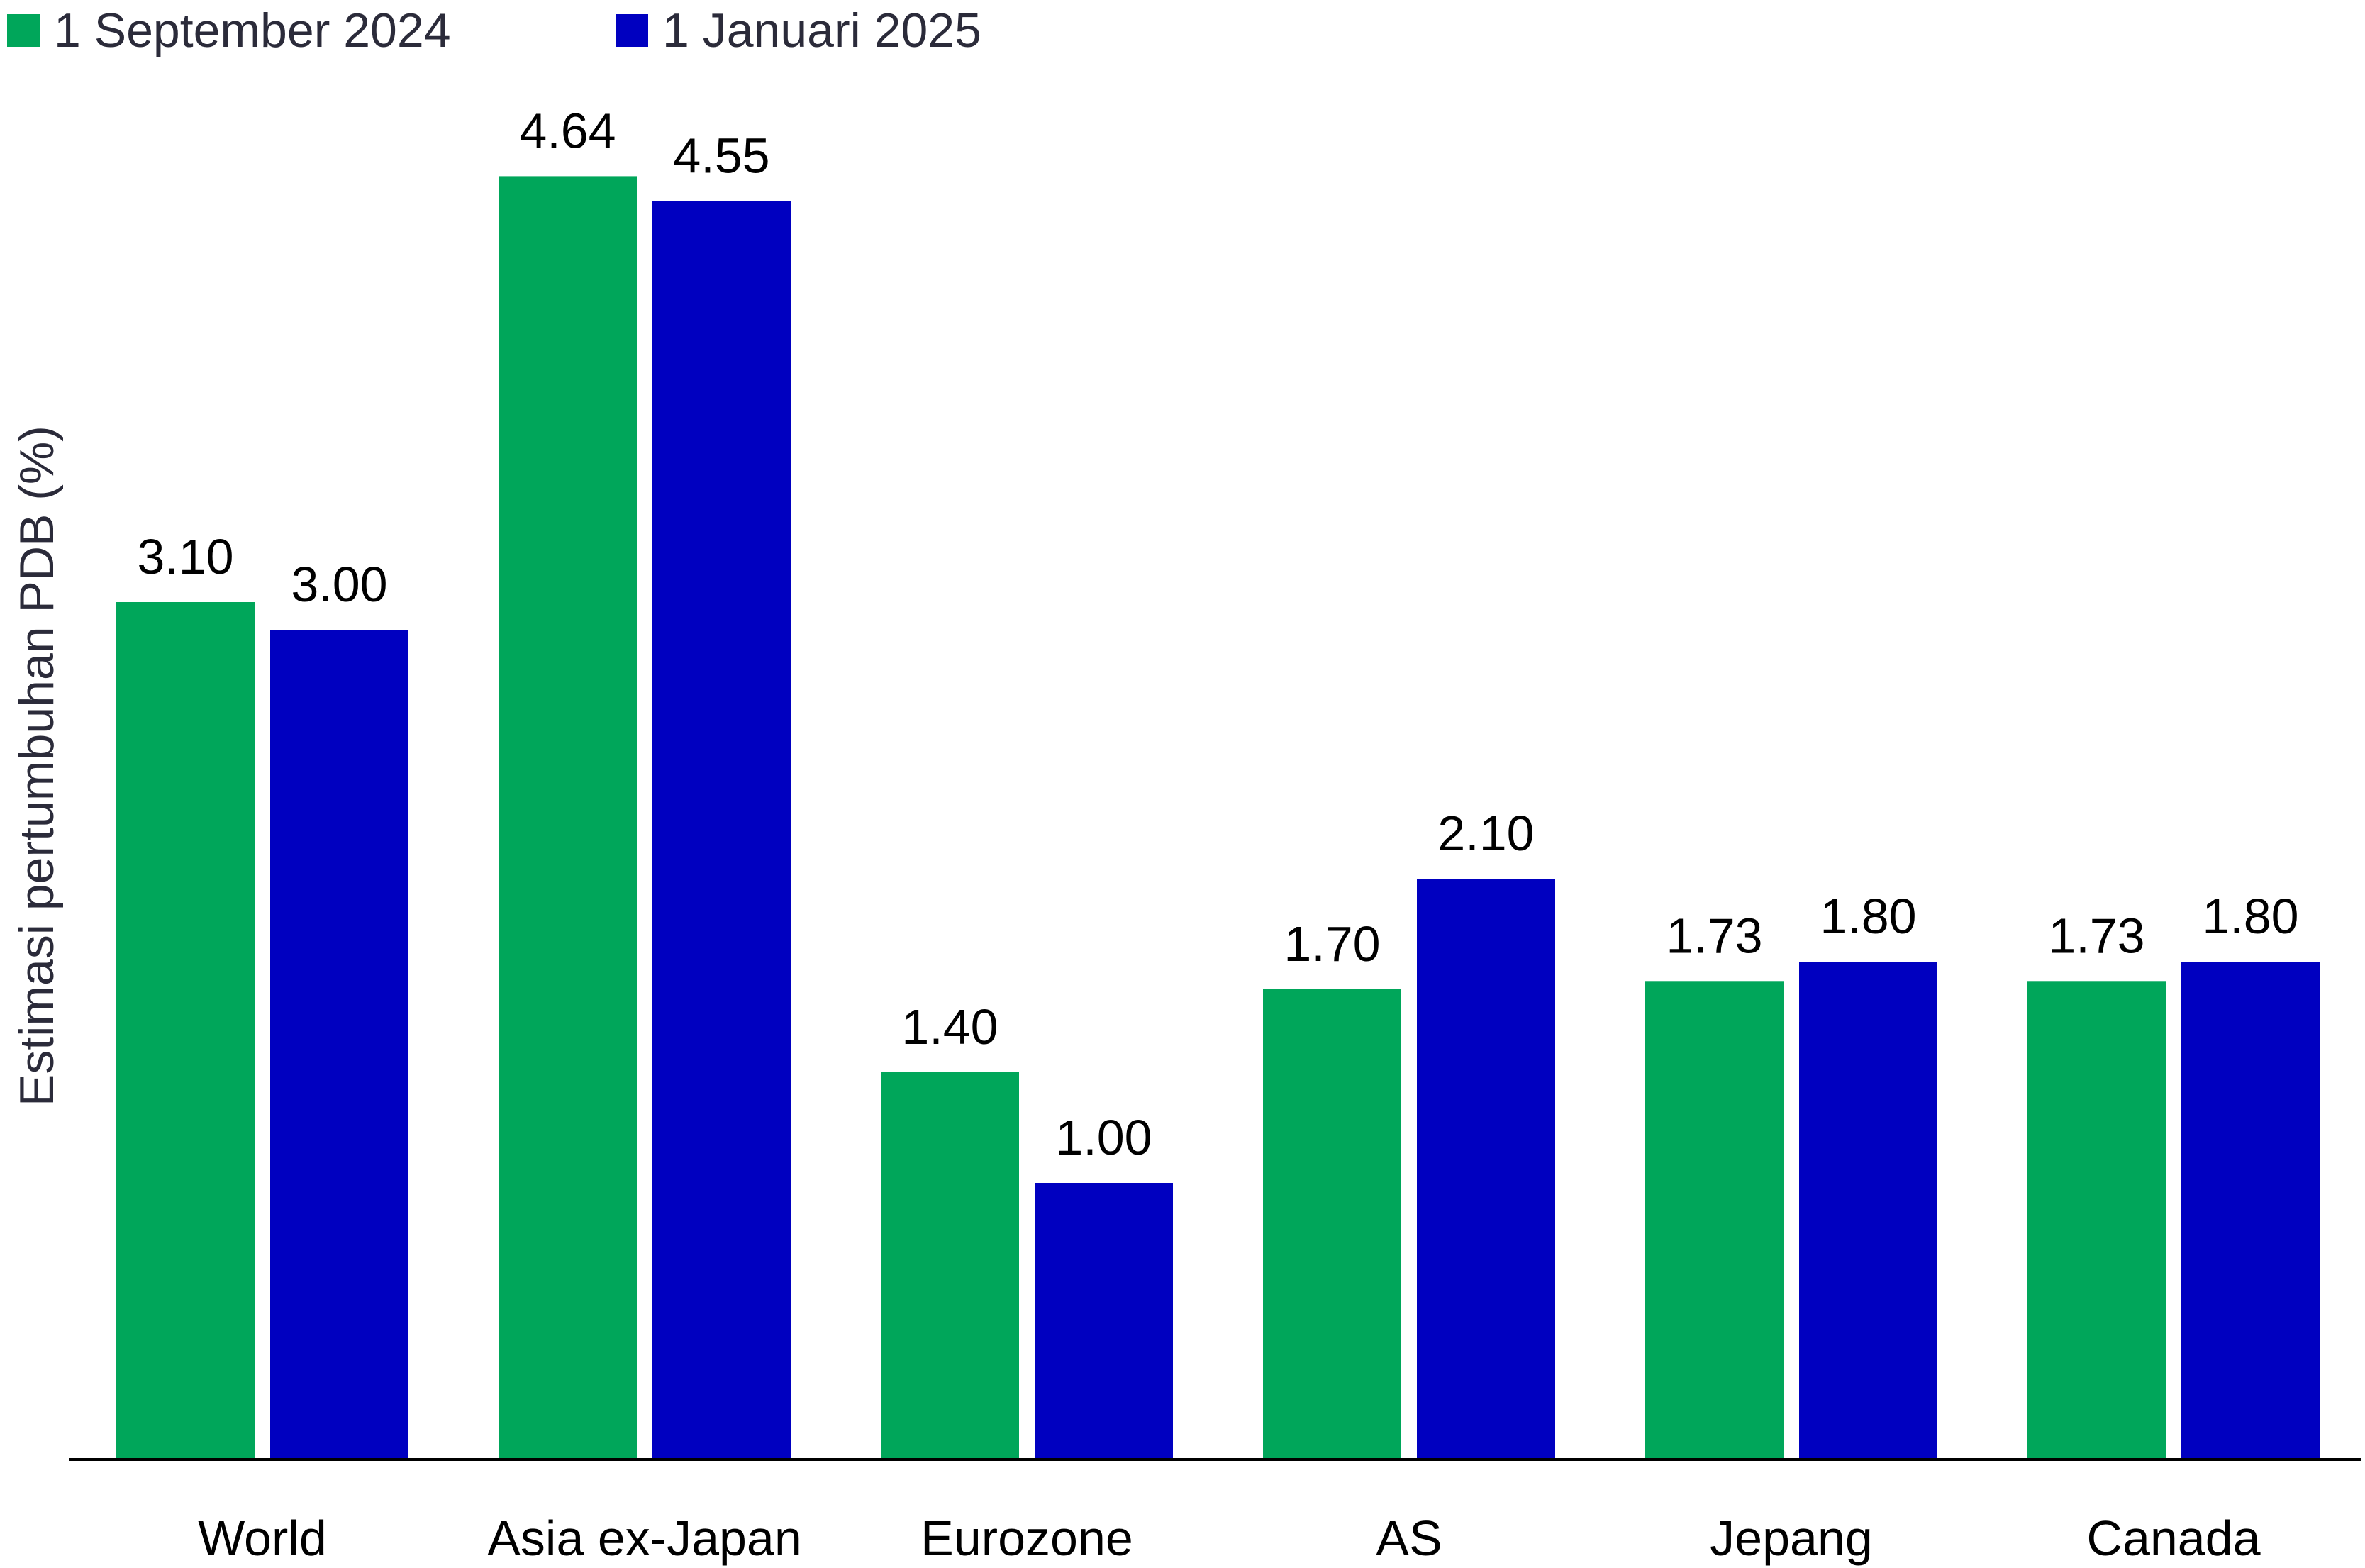 The image size is (2365, 1568). Describe the element at coordinates (950, 1265) in the screenshot. I see `bar-1-eurozone` at that location.